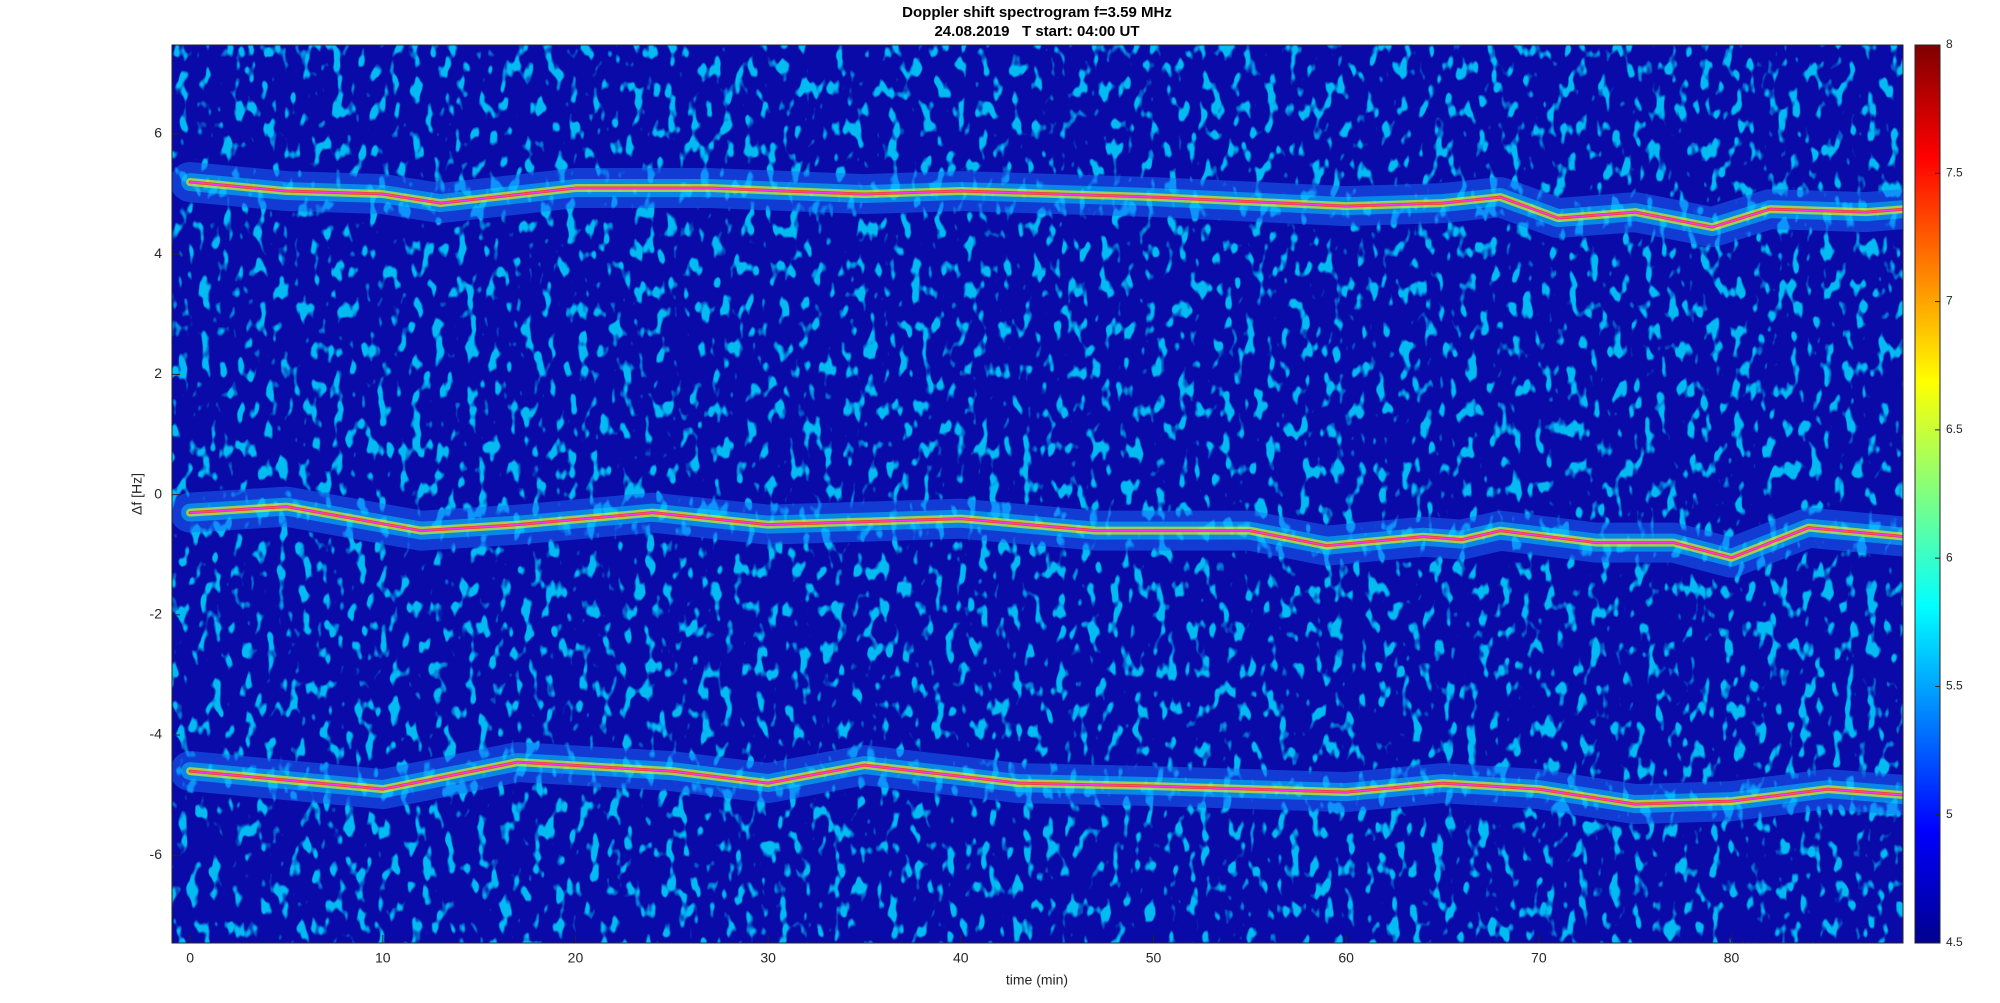 The width and height of the screenshot is (2000, 1003). What do you see at coordinates (961, 958) in the screenshot?
I see `x-tick-label: 40` at bounding box center [961, 958].